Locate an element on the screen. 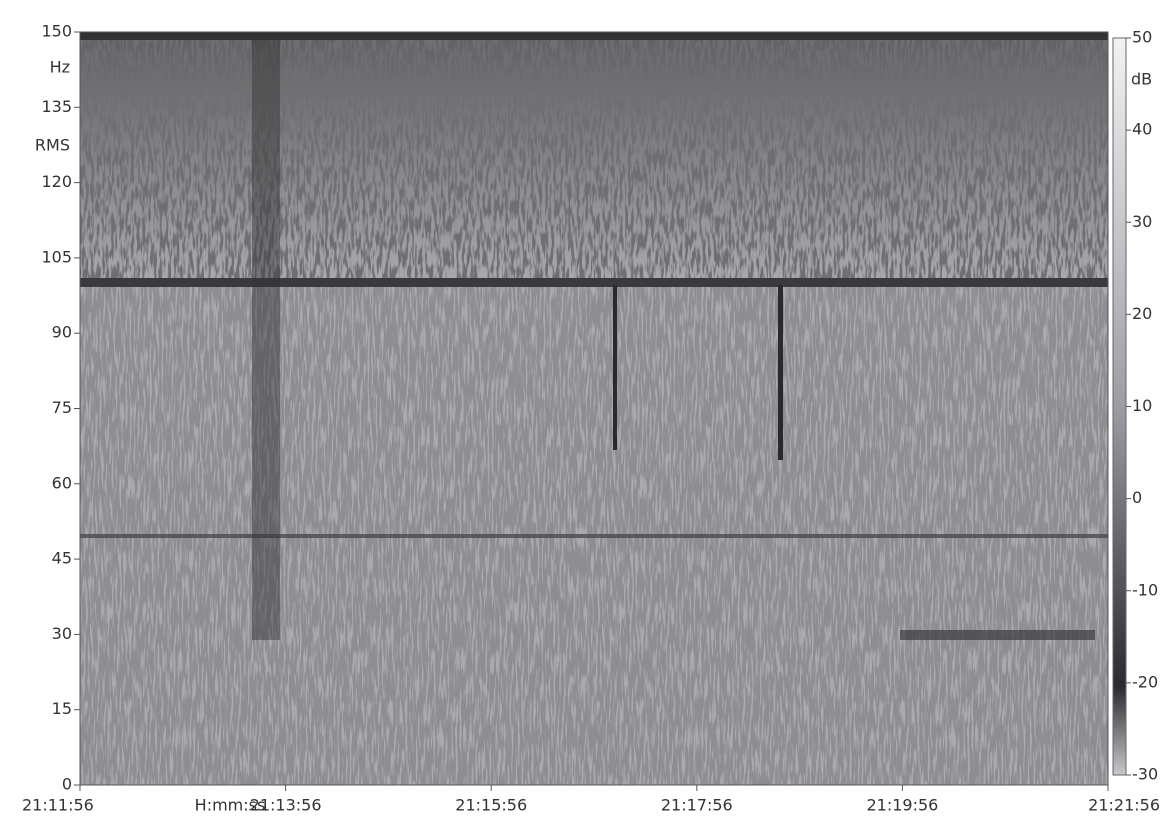  x-tick-label: 21:21:56 is located at coordinates (1124, 805).